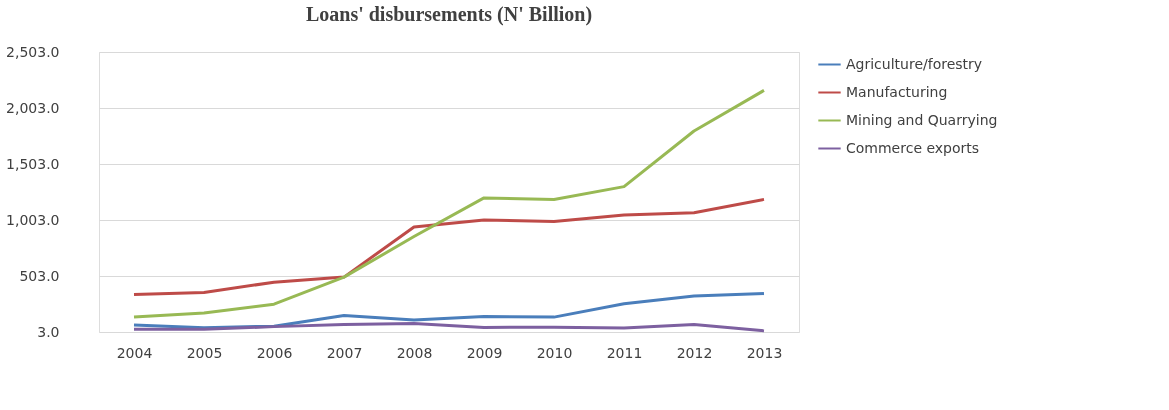 Image resolution: width=1169 pixels, height=410 pixels. Describe the element at coordinates (624, 352) in the screenshot. I see `x-tick-label: 2011` at that location.